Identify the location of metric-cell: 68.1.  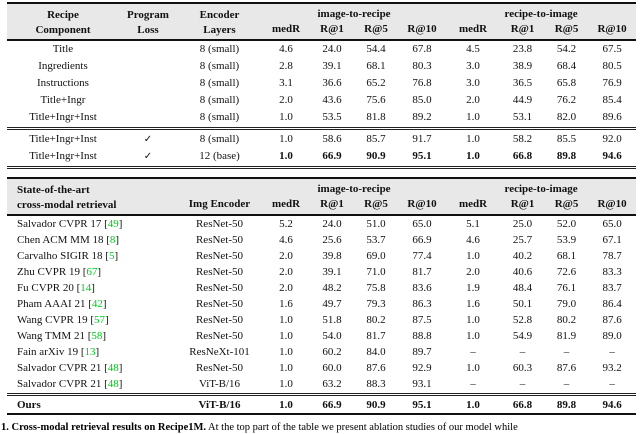
(376, 66).